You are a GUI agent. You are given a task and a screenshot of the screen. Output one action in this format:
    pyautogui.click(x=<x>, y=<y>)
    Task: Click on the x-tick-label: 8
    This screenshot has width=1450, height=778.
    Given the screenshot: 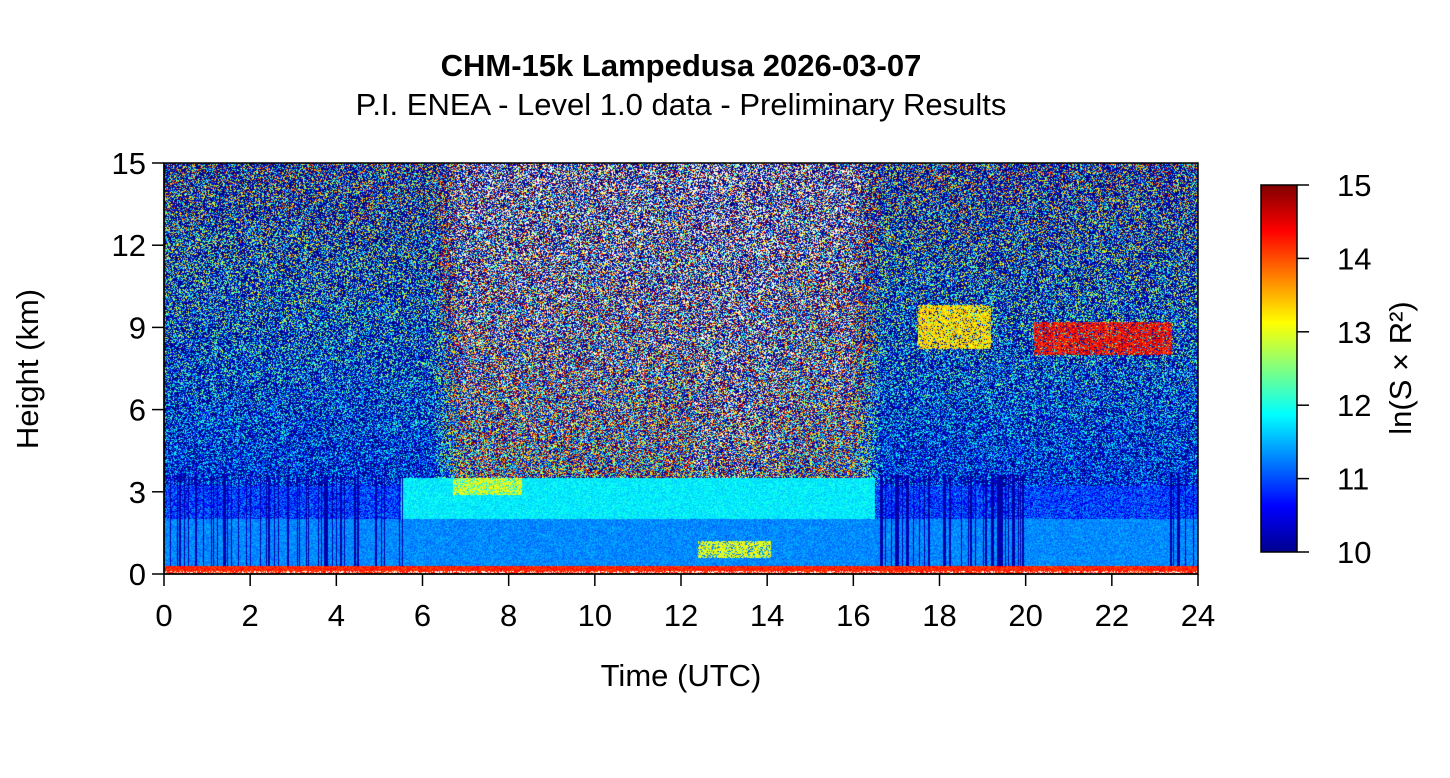 What is the action you would take?
    pyautogui.click(x=508, y=615)
    